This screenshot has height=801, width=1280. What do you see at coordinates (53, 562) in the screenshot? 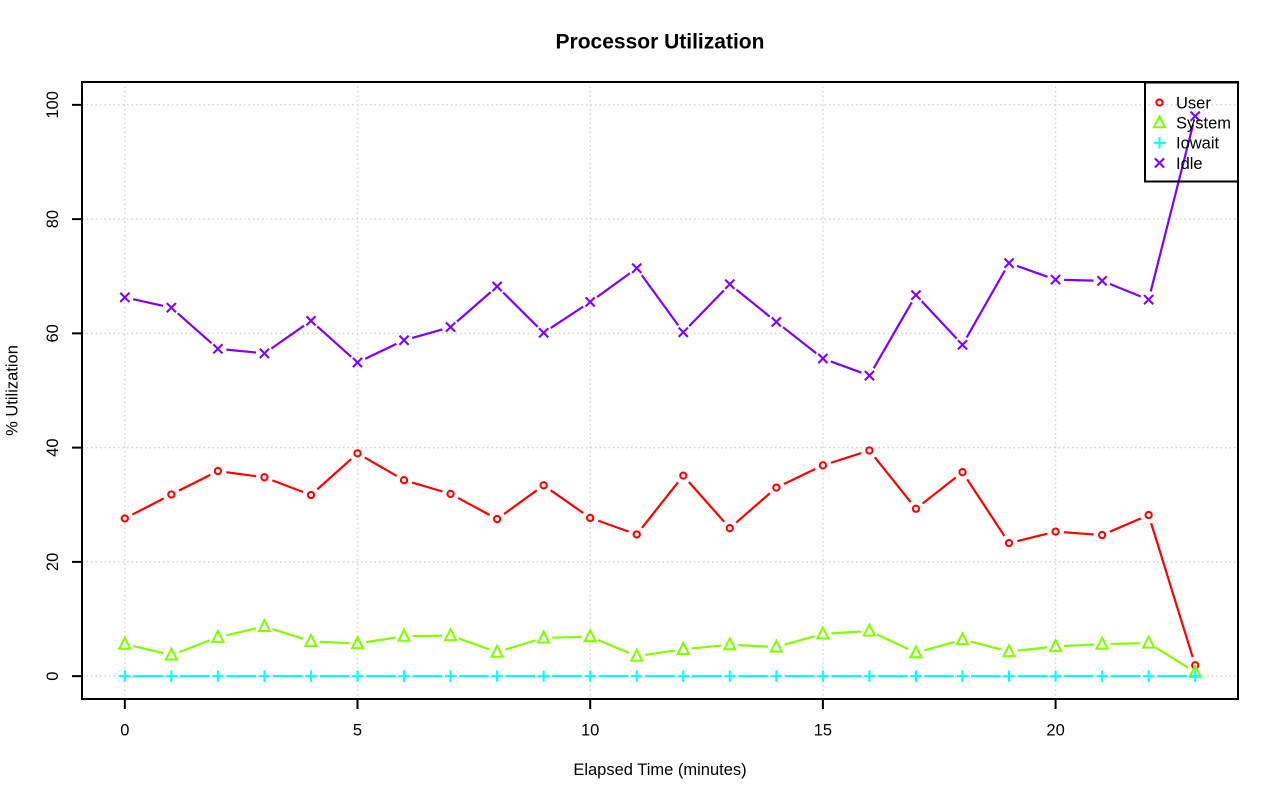
I see `y-tick-label: 20` at bounding box center [53, 562].